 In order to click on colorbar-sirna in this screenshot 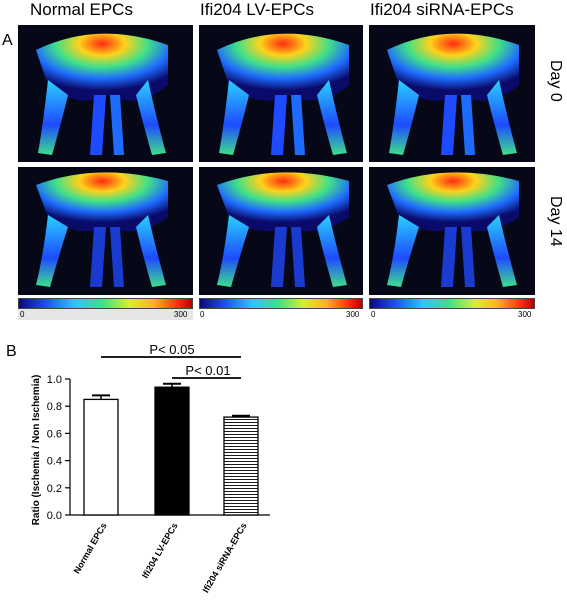, I will do `click(452, 303)`.